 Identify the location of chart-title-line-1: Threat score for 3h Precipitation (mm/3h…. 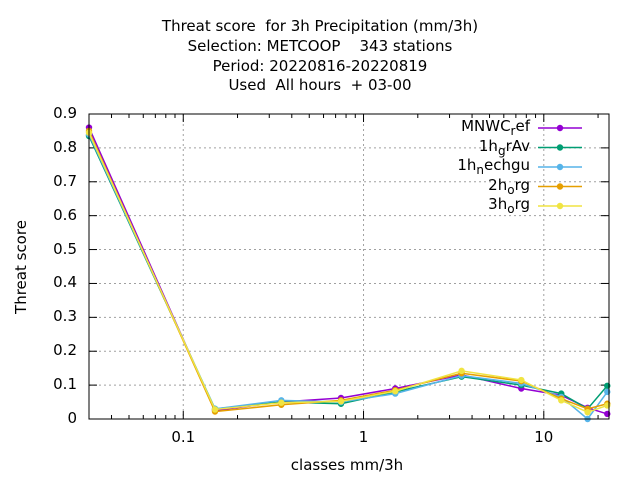
(320, 26).